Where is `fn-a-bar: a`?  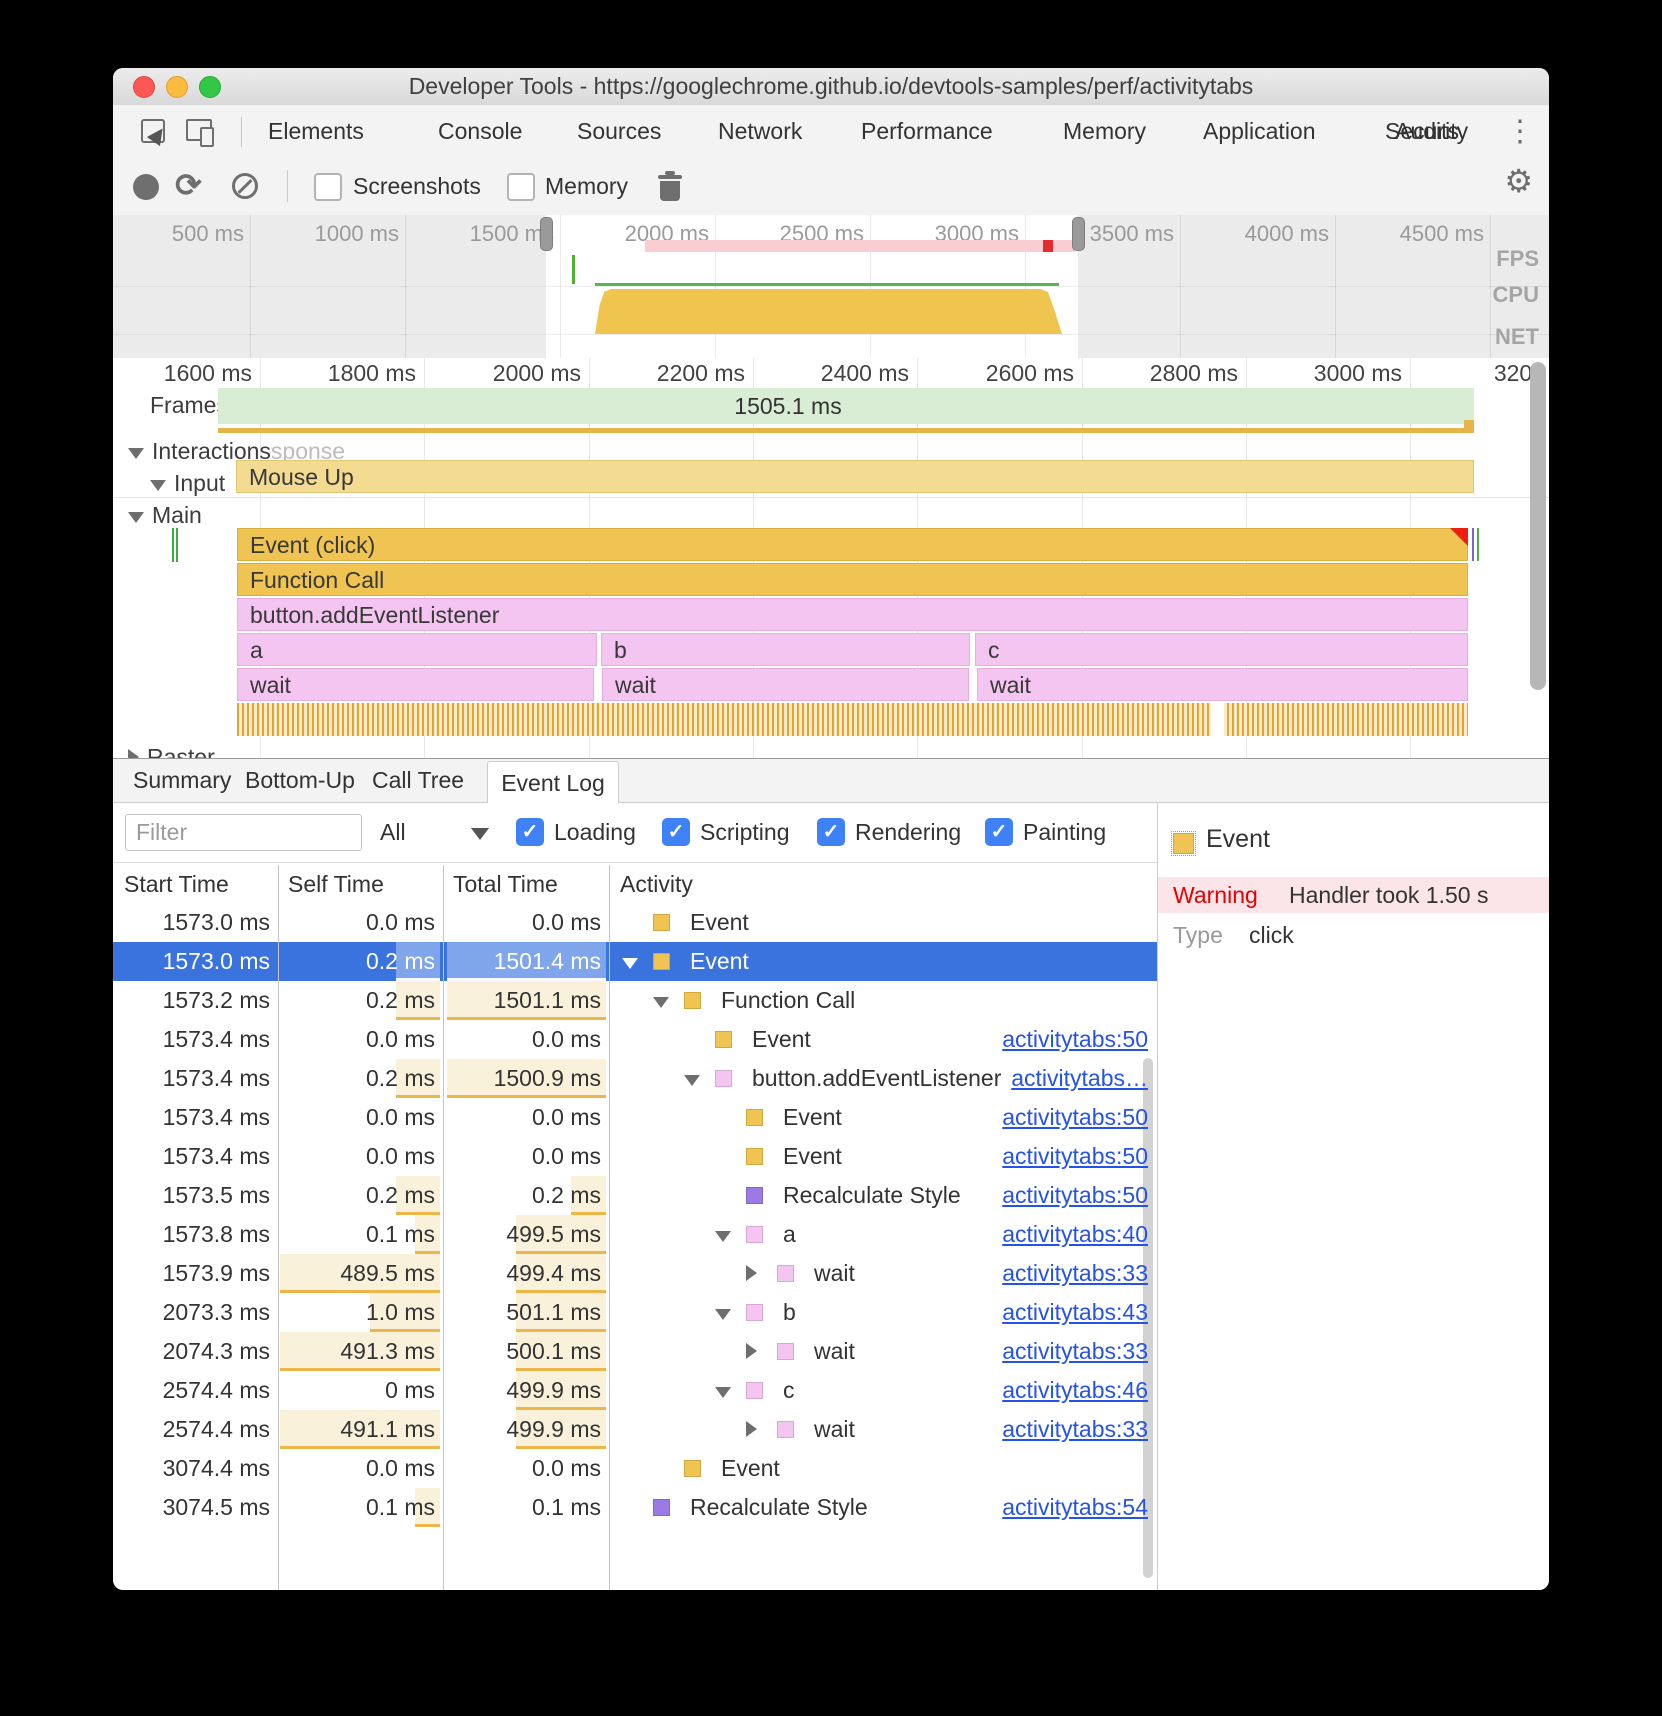 fn-a-bar: a is located at coordinates (417, 649).